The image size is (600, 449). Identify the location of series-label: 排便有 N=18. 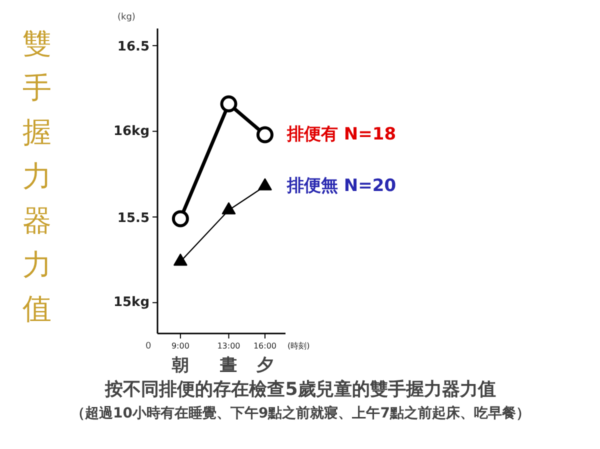
(341, 134).